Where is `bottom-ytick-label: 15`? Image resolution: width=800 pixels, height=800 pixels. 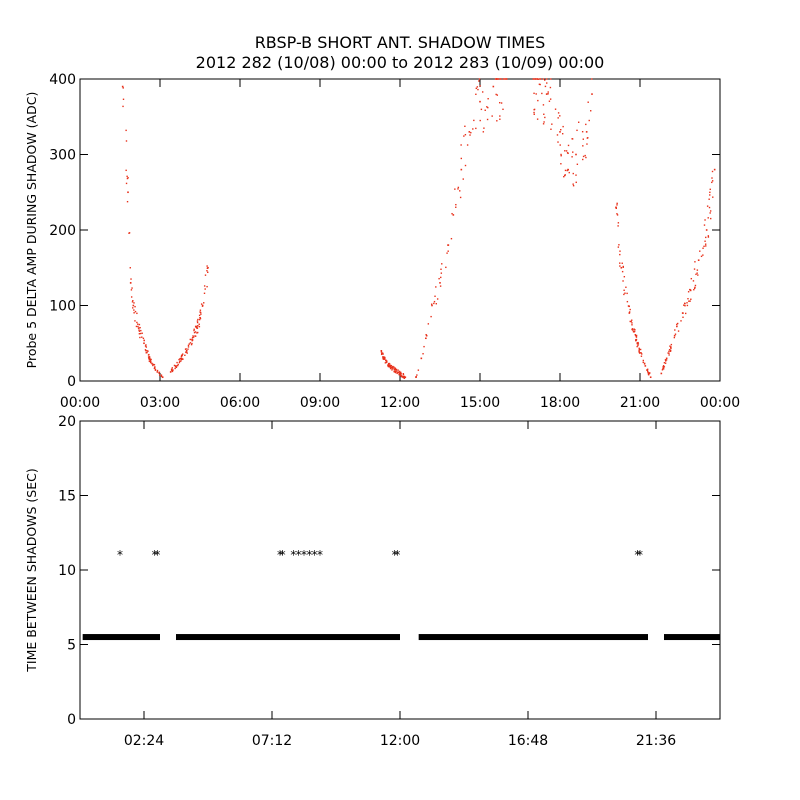 bottom-ytick-label: 15 is located at coordinates (67, 497).